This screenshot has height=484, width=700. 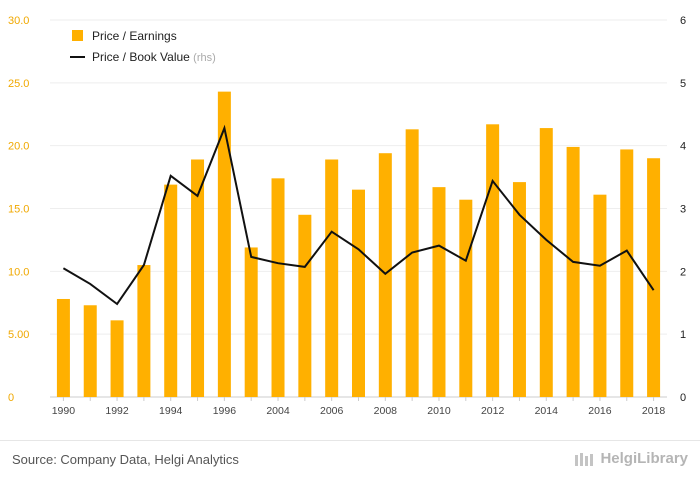 I want to click on y-left-tick-label: 15.0, so click(x=18, y=210).